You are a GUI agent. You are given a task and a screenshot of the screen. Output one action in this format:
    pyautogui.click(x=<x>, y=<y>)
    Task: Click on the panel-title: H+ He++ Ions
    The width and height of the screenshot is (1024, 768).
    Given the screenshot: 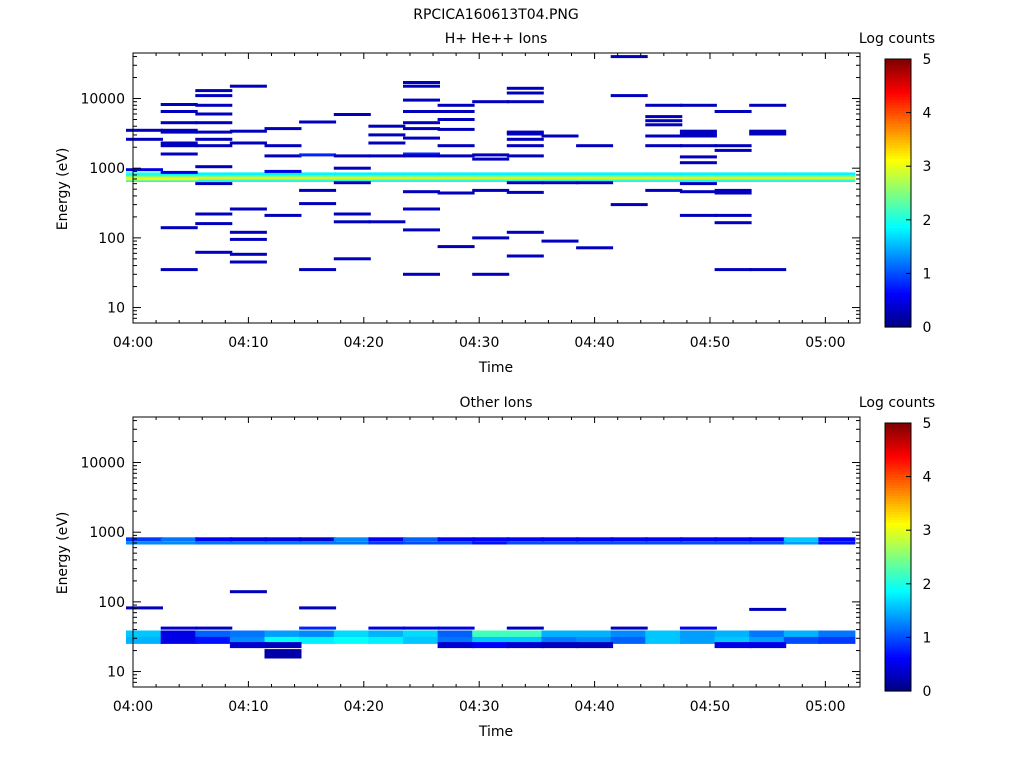 What is the action you would take?
    pyautogui.click(x=496, y=39)
    